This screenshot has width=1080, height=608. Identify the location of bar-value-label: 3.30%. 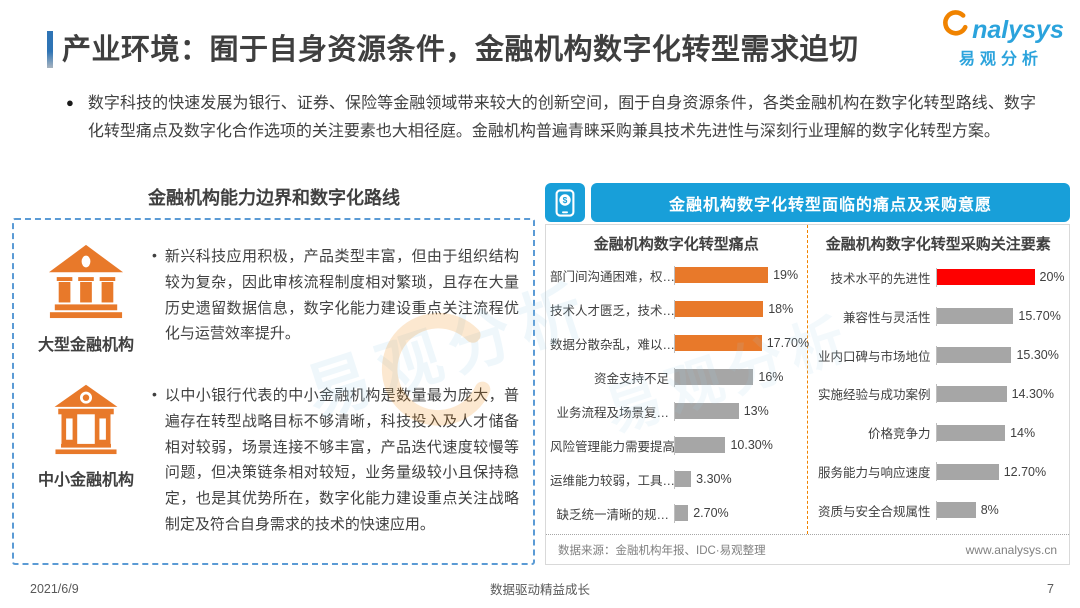
(714, 479).